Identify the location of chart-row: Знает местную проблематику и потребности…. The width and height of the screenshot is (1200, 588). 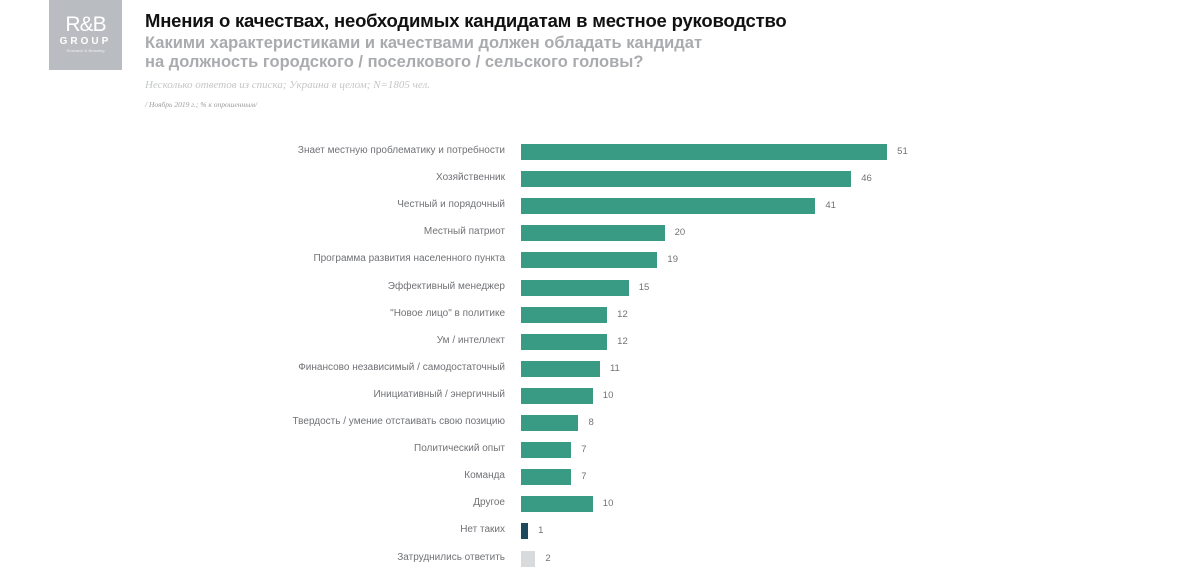
(600, 152).